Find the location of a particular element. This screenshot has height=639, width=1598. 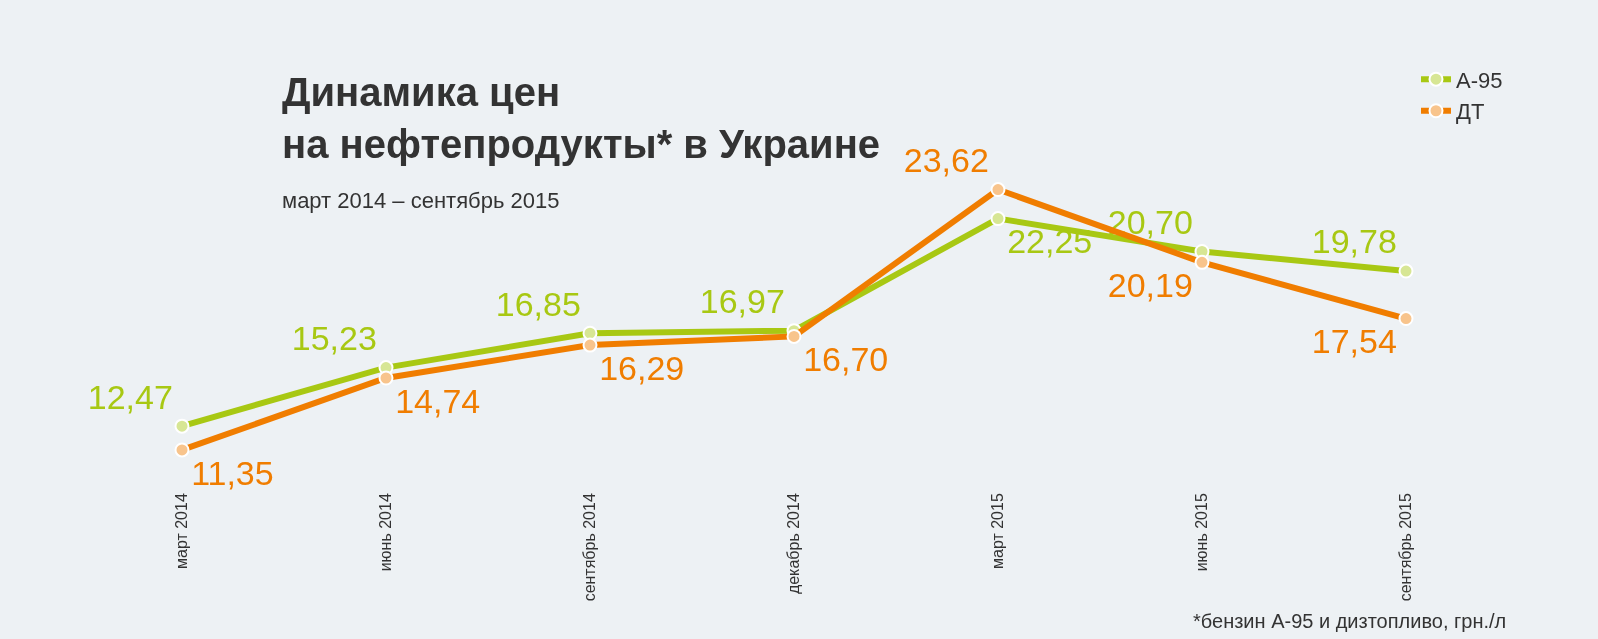

x-tick-label: март 2014 is located at coordinates (182, 531).